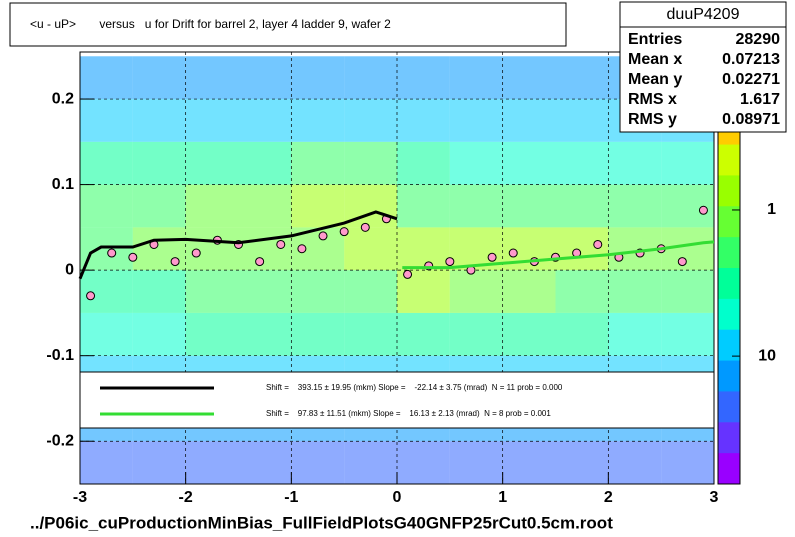 This screenshot has width=795, height=537. What do you see at coordinates (397, 497) in the screenshot?
I see `x-tick-label: 0` at bounding box center [397, 497].